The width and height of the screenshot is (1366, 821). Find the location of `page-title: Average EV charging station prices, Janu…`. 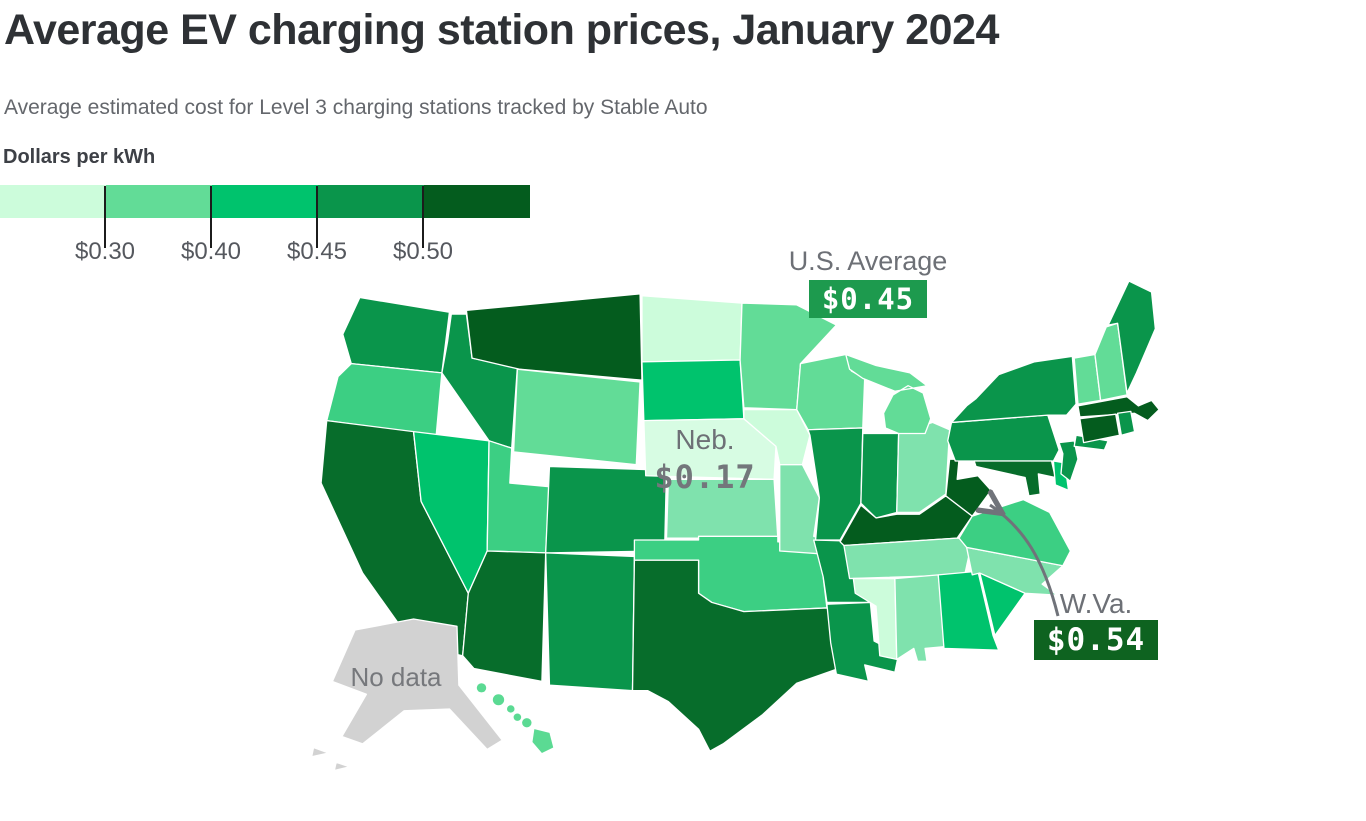

page-title: Average EV charging station prices, Janu… is located at coordinates (501, 30).